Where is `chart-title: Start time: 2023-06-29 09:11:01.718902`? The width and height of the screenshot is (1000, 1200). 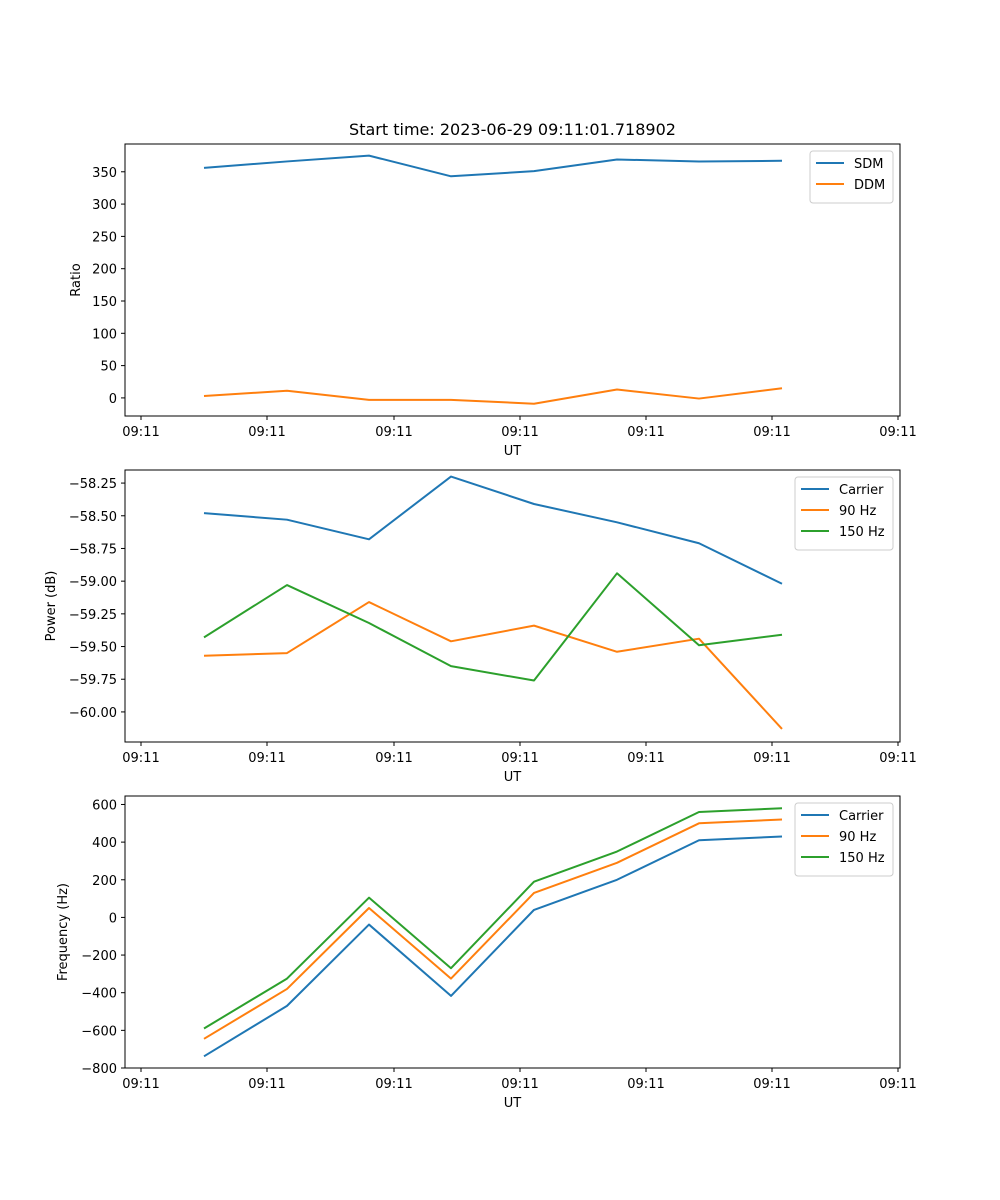
chart-title: Start time: 2023-06-29 09:11:01.718902 is located at coordinates (512, 129).